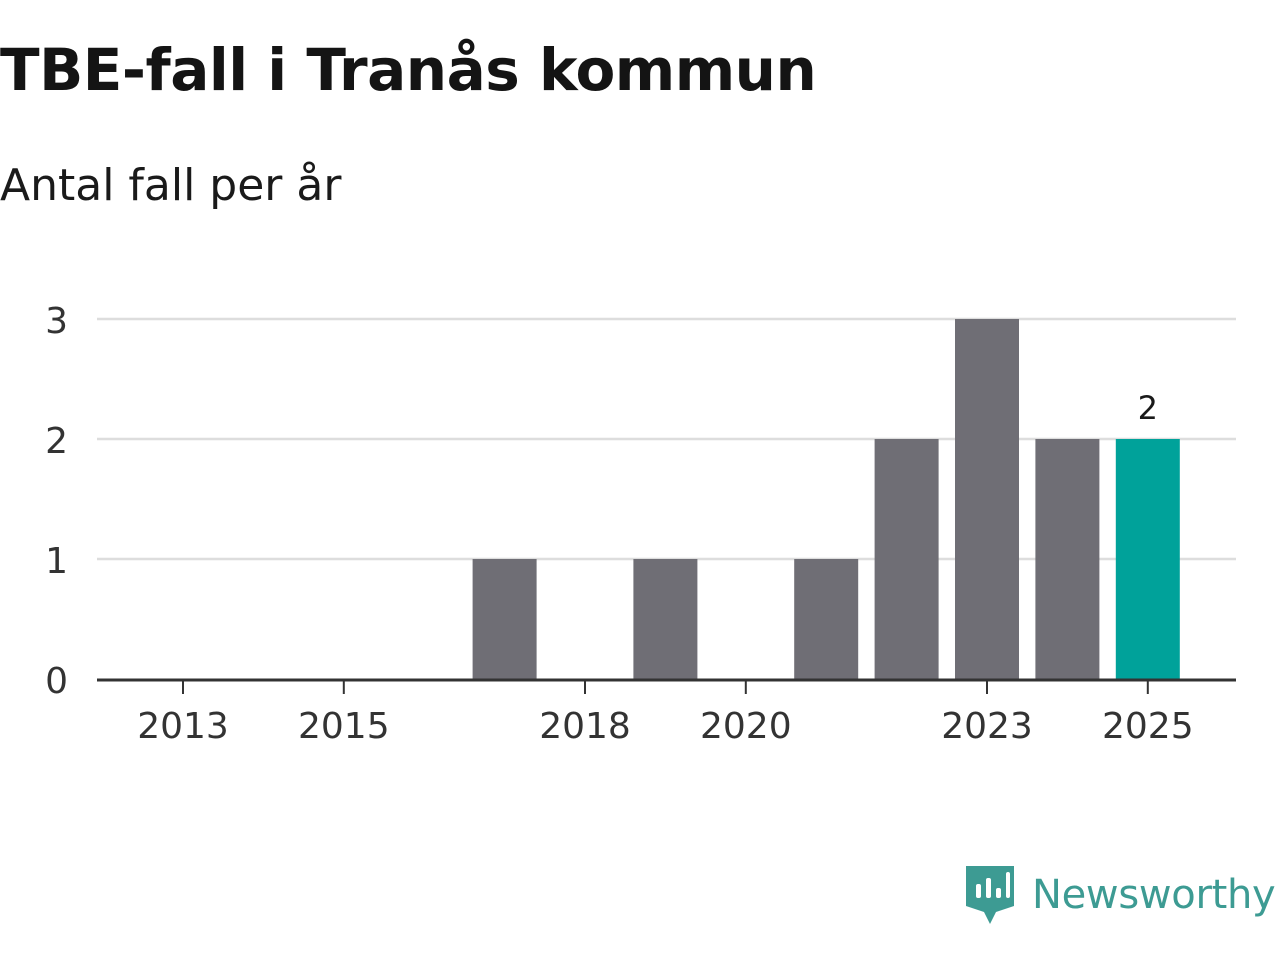 Image resolution: width=1280 pixels, height=960 pixels. What do you see at coordinates (183, 726) in the screenshot?
I see `x-tick-label-2013: 2013` at bounding box center [183, 726].